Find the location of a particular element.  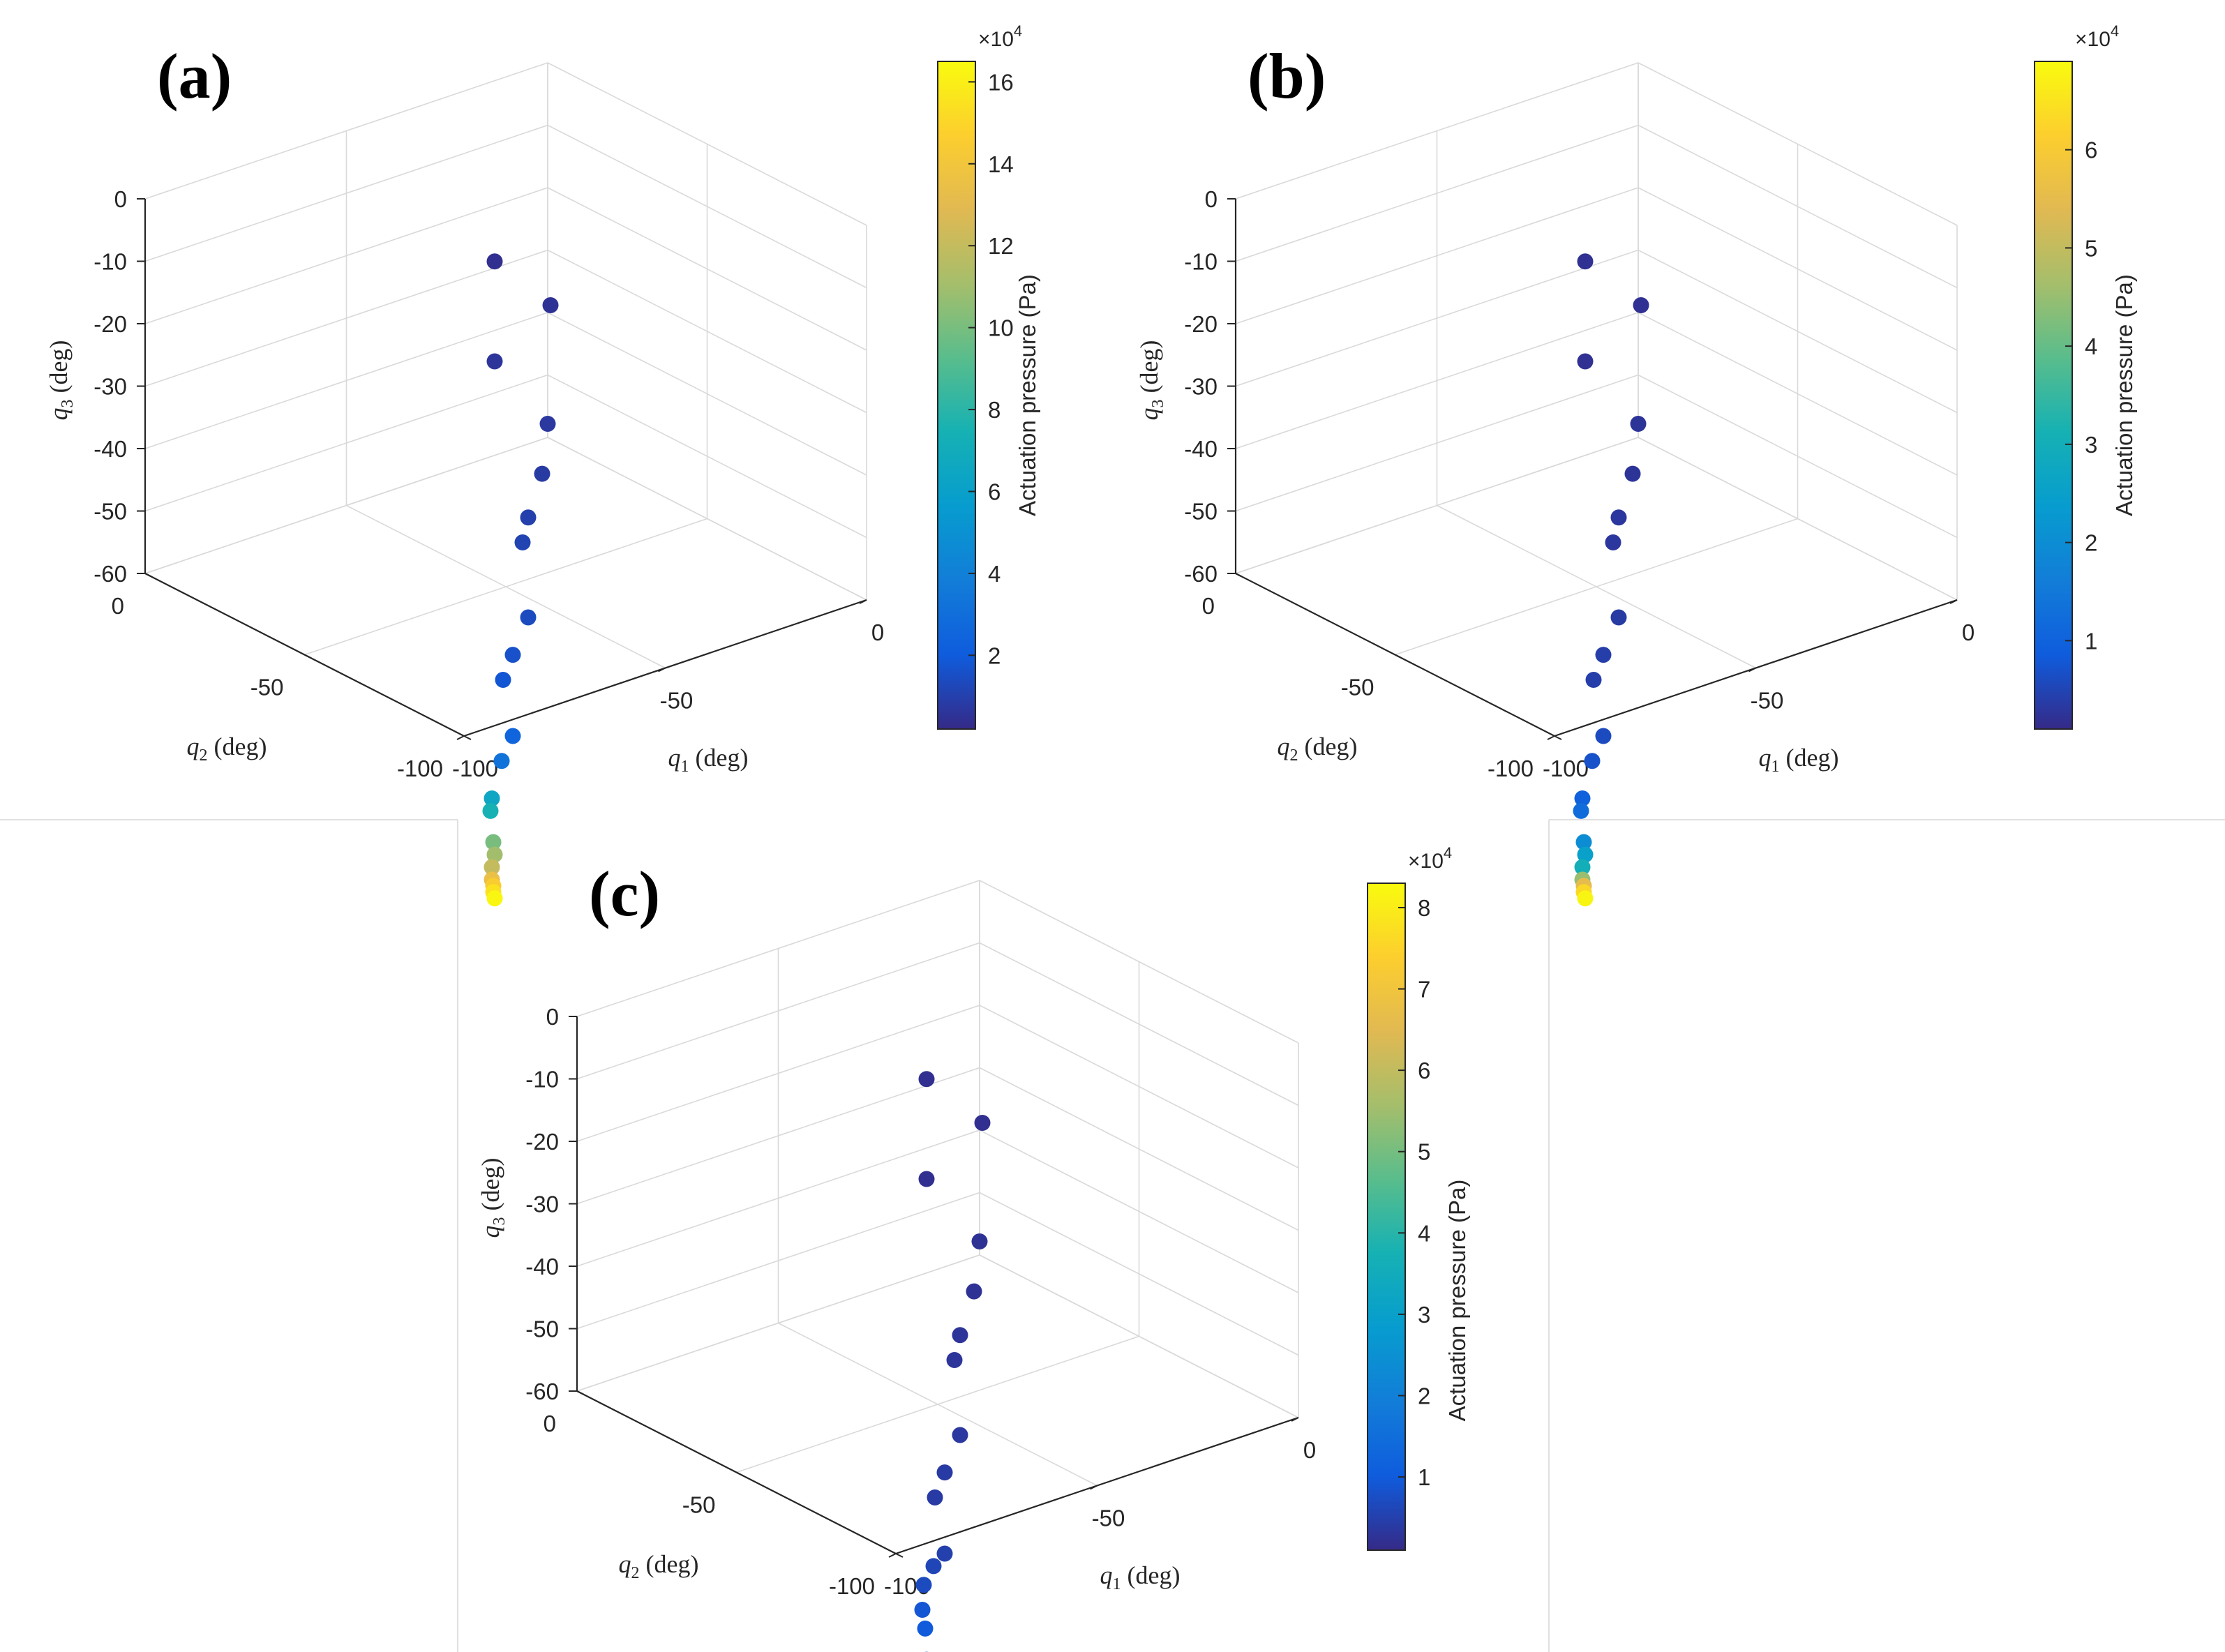

q1-axis-label-sub: 1 is located at coordinates (1117, 1584).